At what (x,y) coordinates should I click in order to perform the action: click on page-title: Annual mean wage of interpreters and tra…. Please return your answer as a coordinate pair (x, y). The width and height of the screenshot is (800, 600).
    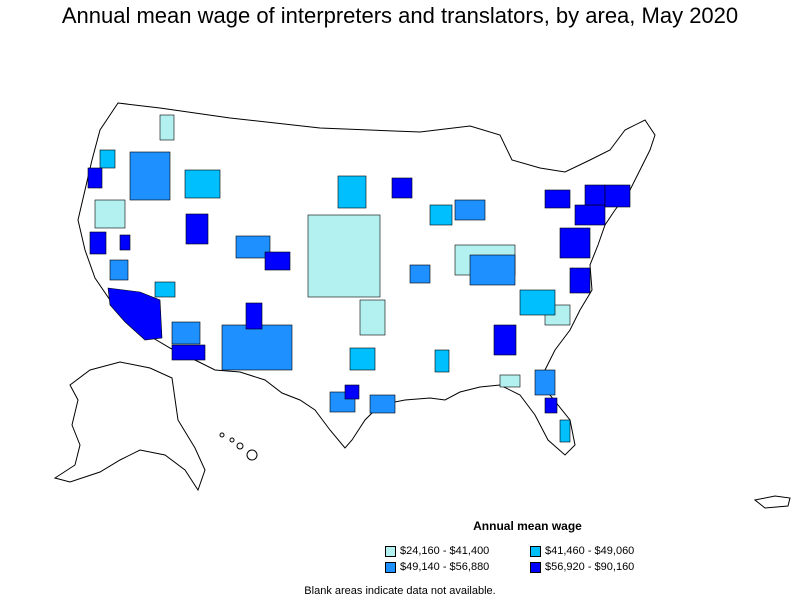
    Looking at the image, I should click on (400, 15).